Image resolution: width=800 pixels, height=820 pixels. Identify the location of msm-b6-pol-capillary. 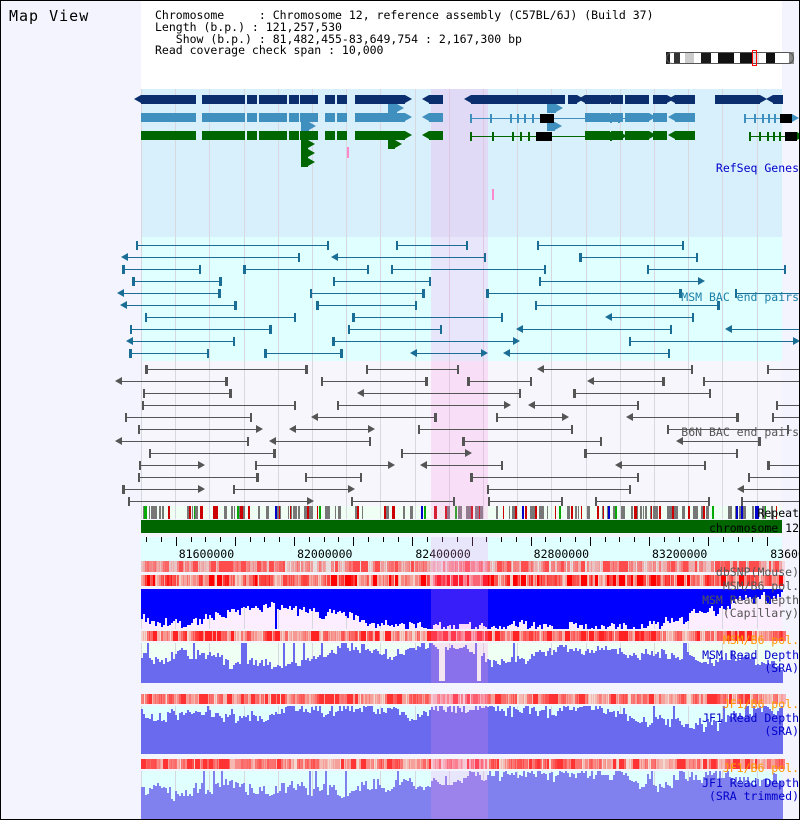
(463, 580).